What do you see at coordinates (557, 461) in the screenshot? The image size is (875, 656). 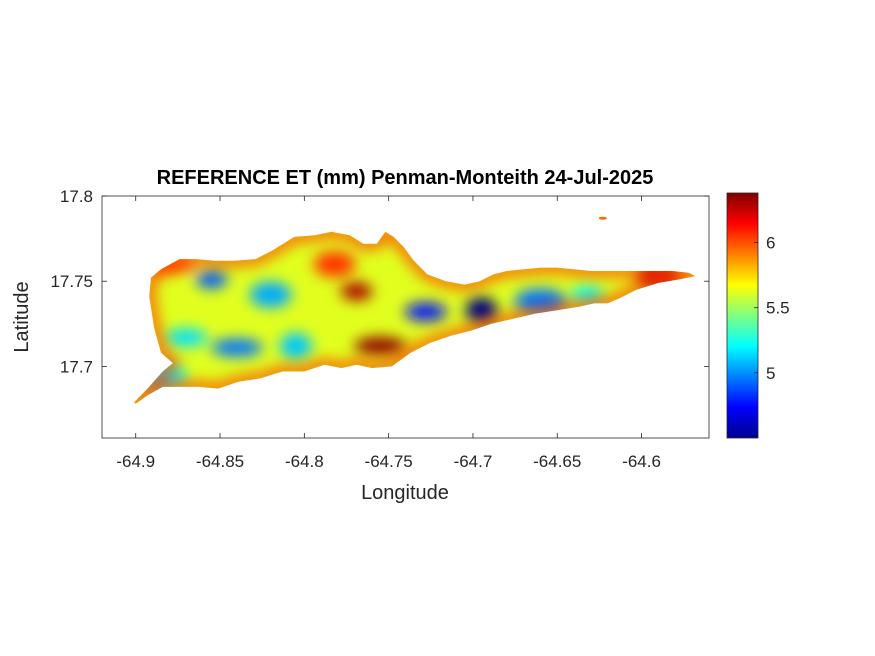 I see `x-tick-label: -64.65` at bounding box center [557, 461].